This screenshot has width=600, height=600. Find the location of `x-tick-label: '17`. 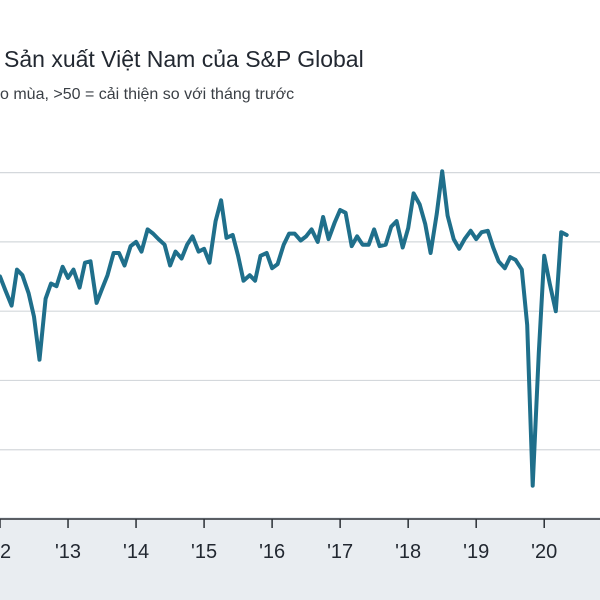

x-tick-label: '17 is located at coordinates (340, 552).